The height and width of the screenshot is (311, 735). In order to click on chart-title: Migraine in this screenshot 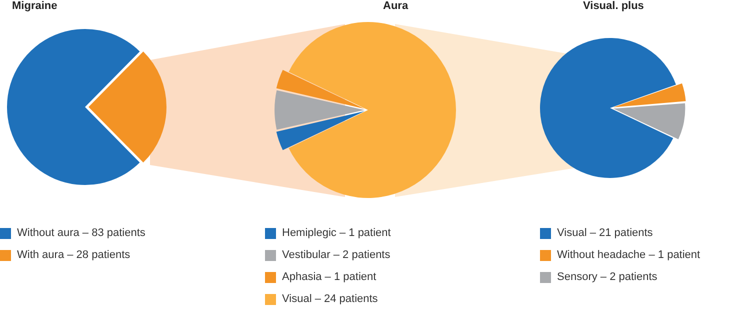, I will do `click(35, 6)`.